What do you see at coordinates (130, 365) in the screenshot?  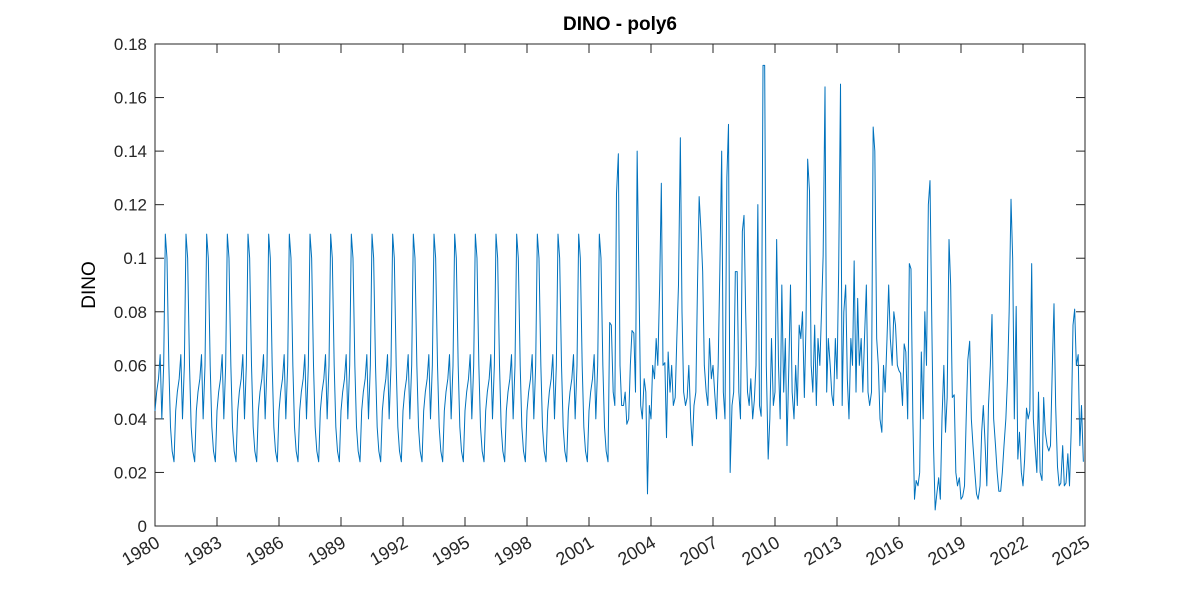 I see `y-tick-label: 0.06` at bounding box center [130, 365].